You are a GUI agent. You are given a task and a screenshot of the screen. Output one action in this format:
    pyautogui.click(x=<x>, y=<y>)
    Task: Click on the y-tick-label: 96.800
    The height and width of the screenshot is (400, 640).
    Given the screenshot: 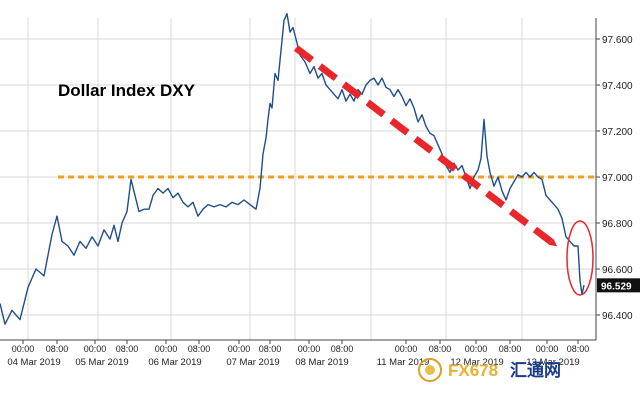 What is the action you would take?
    pyautogui.click(x=617, y=224)
    